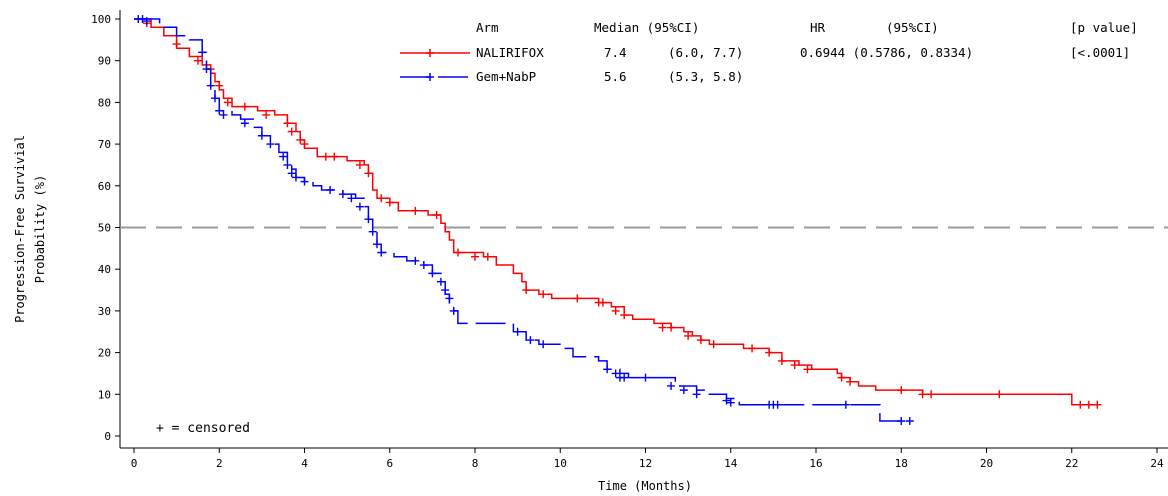  I want to click on y-tick-label: 20, so click(104, 353).